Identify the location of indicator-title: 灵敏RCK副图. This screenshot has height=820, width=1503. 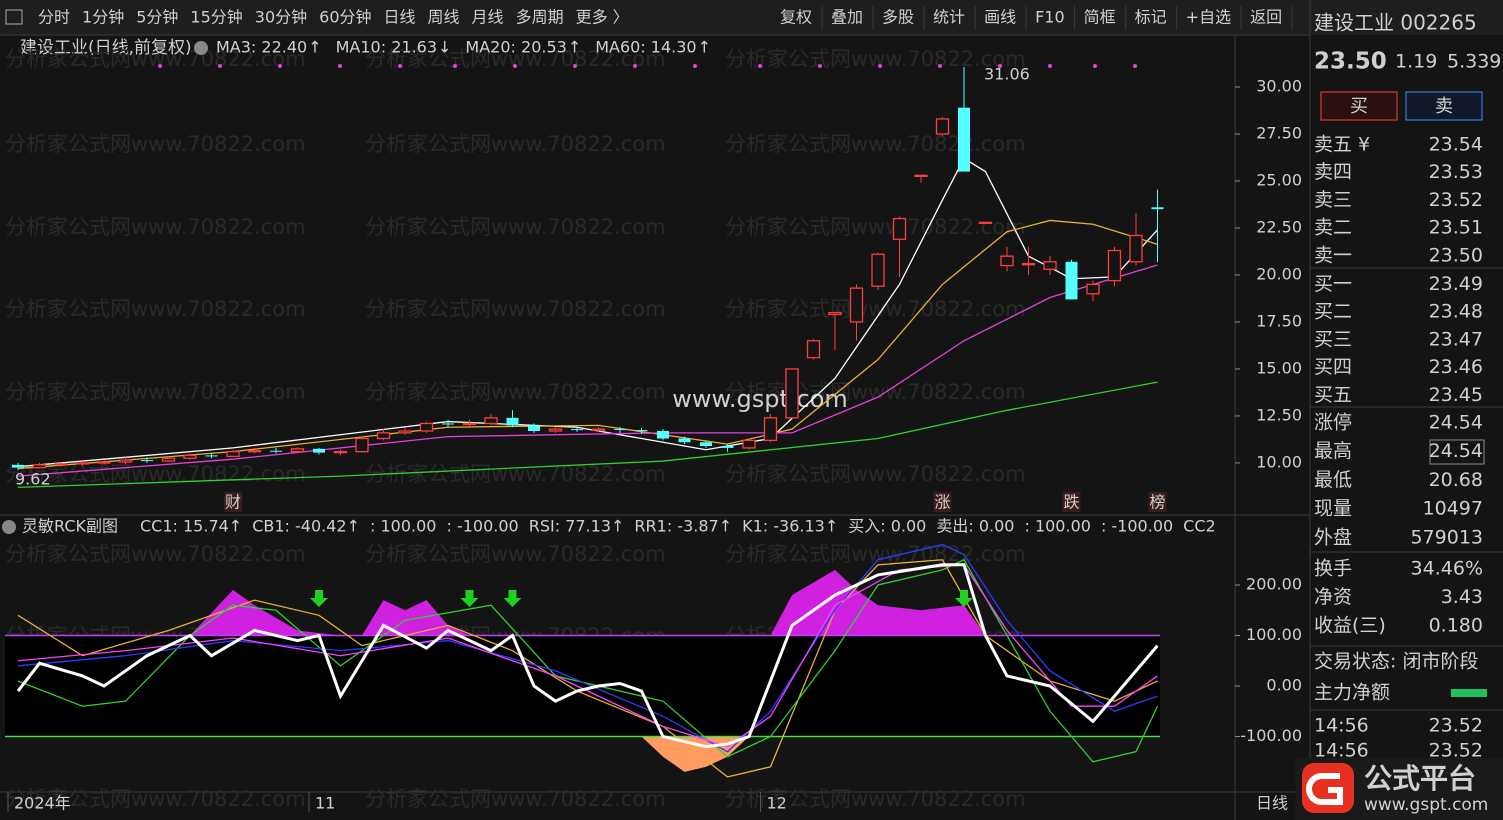
(70, 526).